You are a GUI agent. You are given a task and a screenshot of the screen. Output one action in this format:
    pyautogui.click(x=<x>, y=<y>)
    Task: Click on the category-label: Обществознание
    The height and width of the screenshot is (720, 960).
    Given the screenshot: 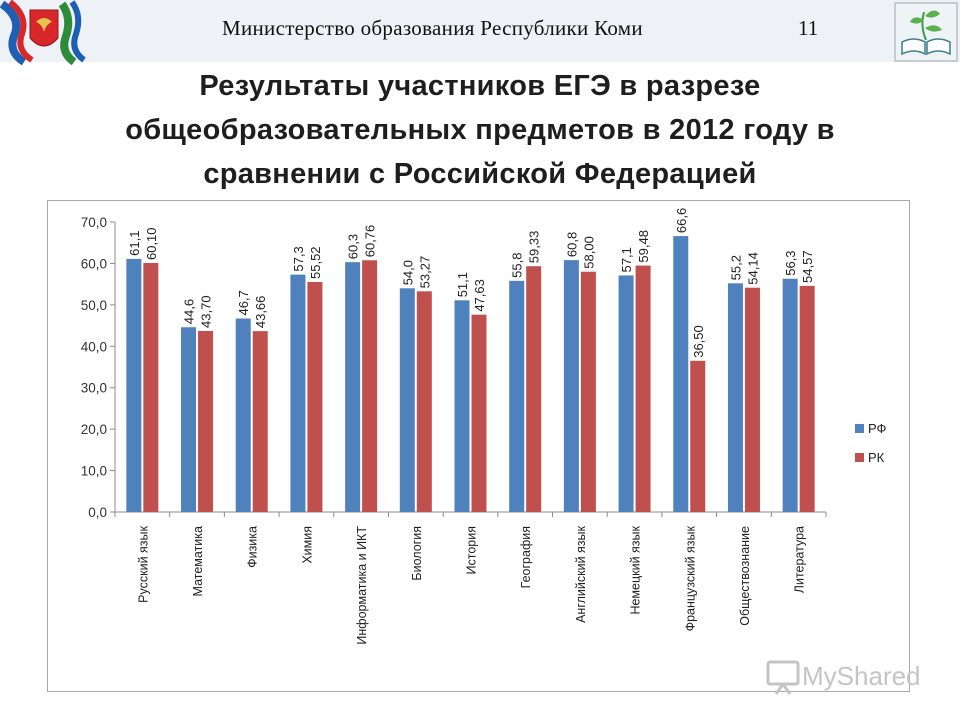 What is the action you would take?
    pyautogui.click(x=745, y=576)
    